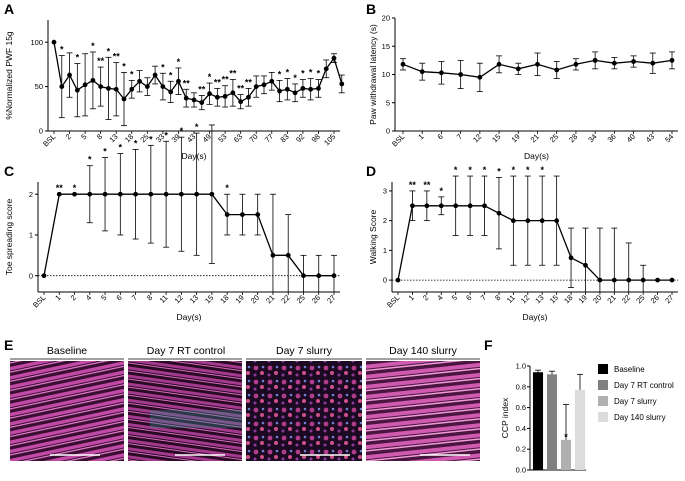 Image resolution: width=685 pixels, height=481 pixels. What do you see at coordinates (185, 403) in the screenshot?
I see `micrograph-rt-control: Day 7 RT control` at bounding box center [185, 403].